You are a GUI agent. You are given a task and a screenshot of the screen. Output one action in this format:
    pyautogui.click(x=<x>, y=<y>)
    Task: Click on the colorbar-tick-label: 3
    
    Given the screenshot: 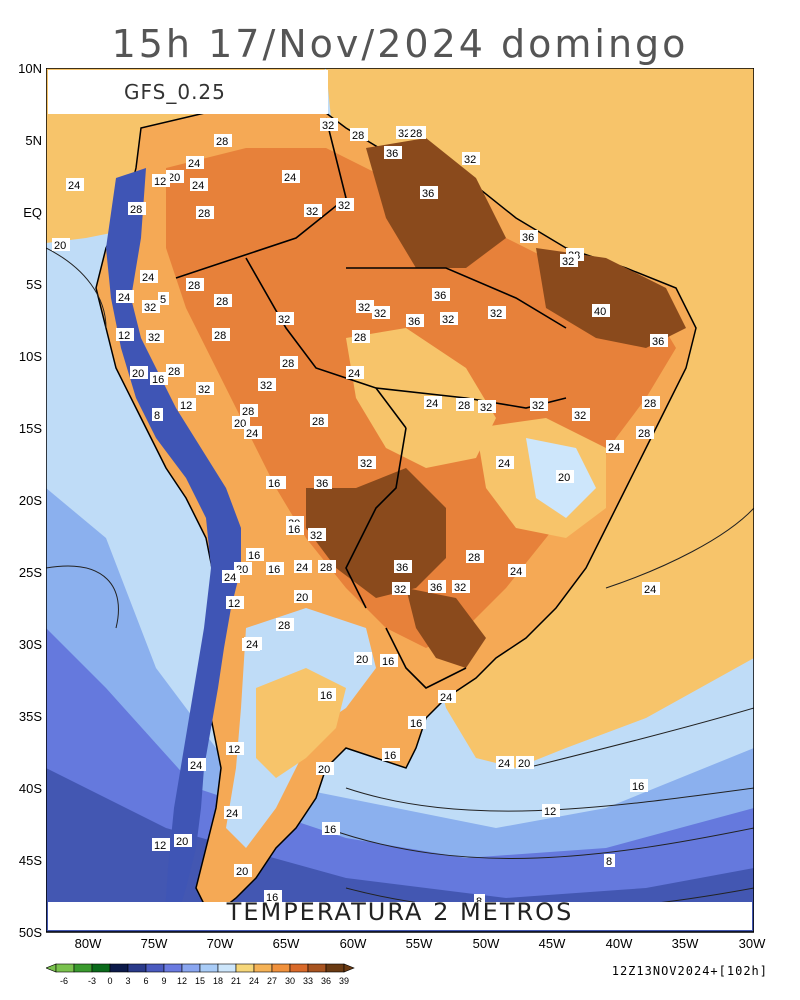 What is the action you would take?
    pyautogui.click(x=127, y=981)
    